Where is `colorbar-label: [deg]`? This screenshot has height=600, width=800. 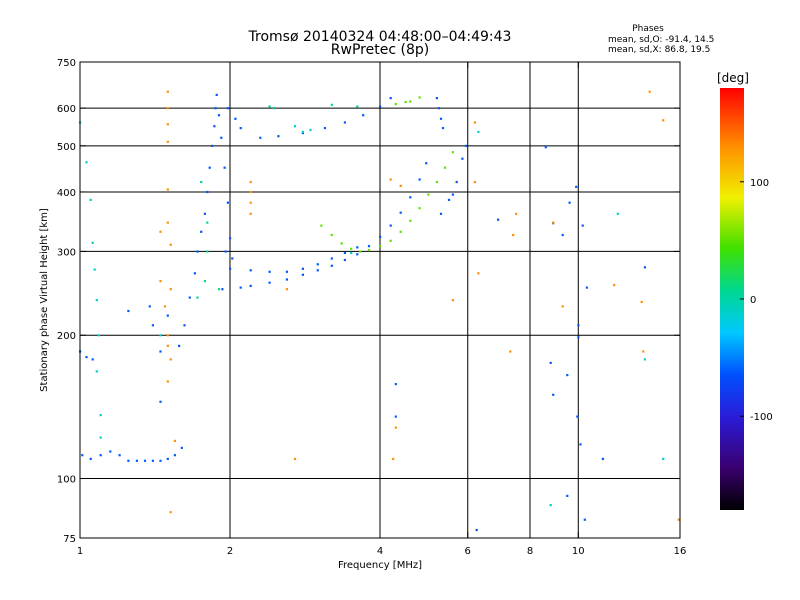
colorbar-label: [deg] is located at coordinates (733, 78).